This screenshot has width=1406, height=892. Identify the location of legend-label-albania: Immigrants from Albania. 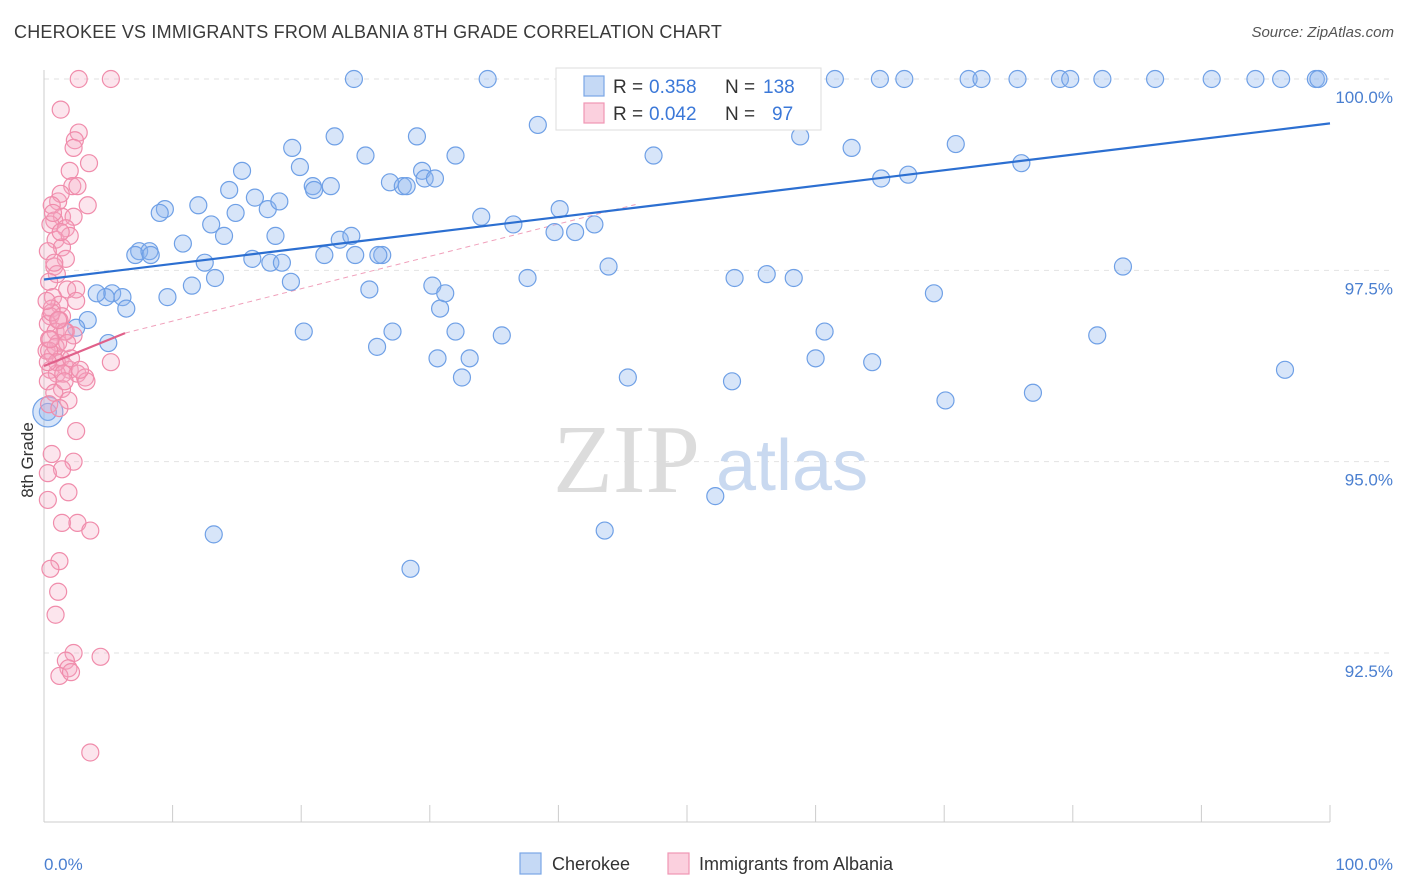
(796, 864).